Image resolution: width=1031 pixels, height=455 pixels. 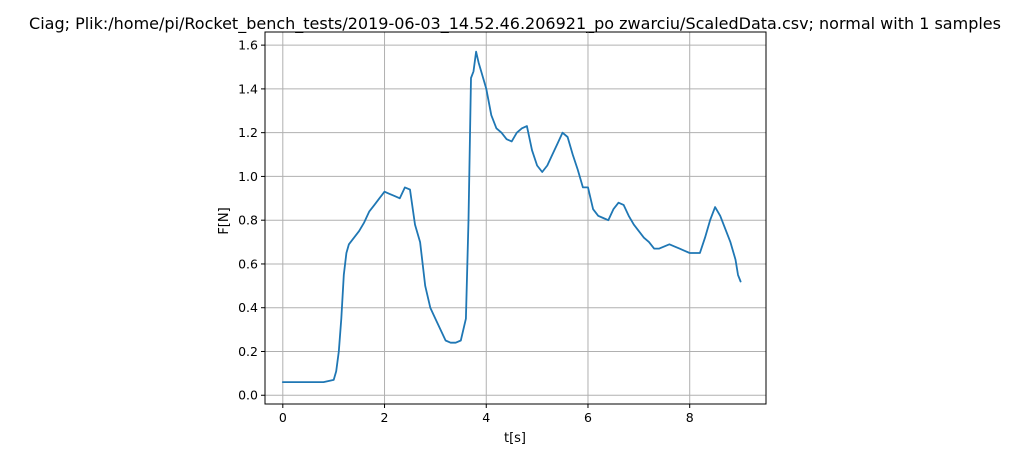 What do you see at coordinates (248, 176) in the screenshot?
I see `y-tick-label: 1.0` at bounding box center [248, 176].